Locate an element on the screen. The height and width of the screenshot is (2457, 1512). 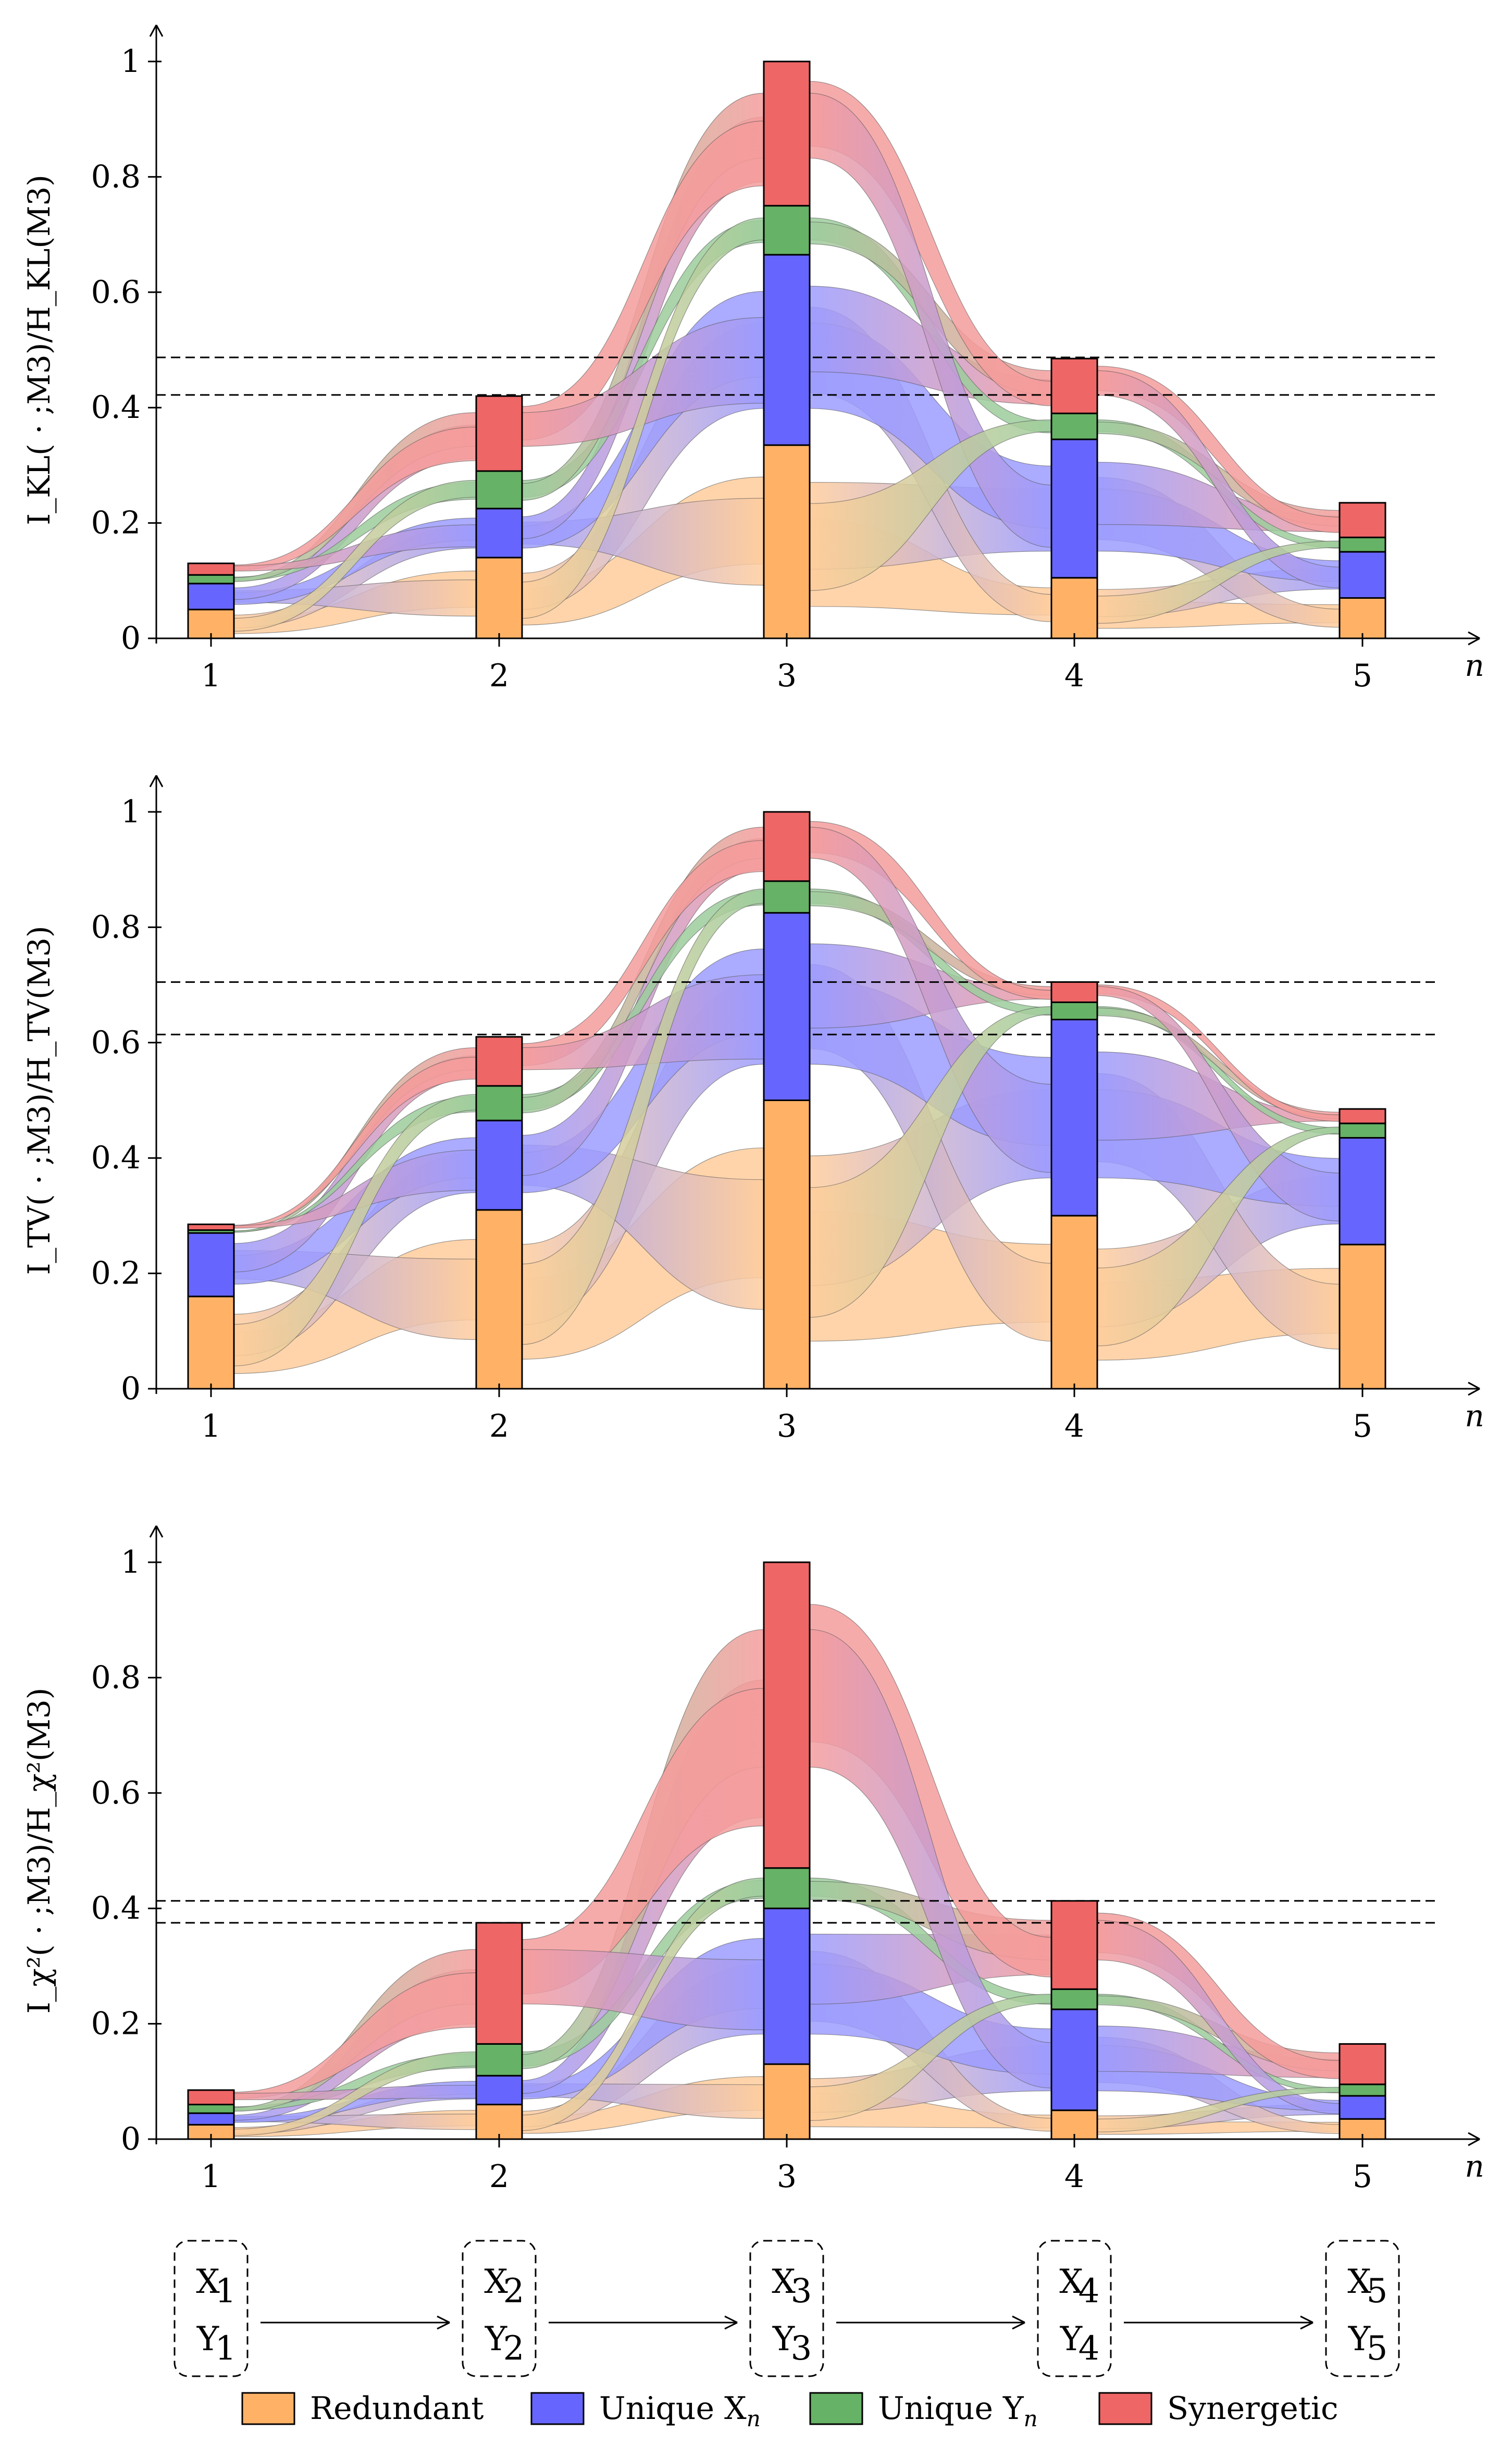
x-tick-label: 2 is located at coordinates (499, 1426).